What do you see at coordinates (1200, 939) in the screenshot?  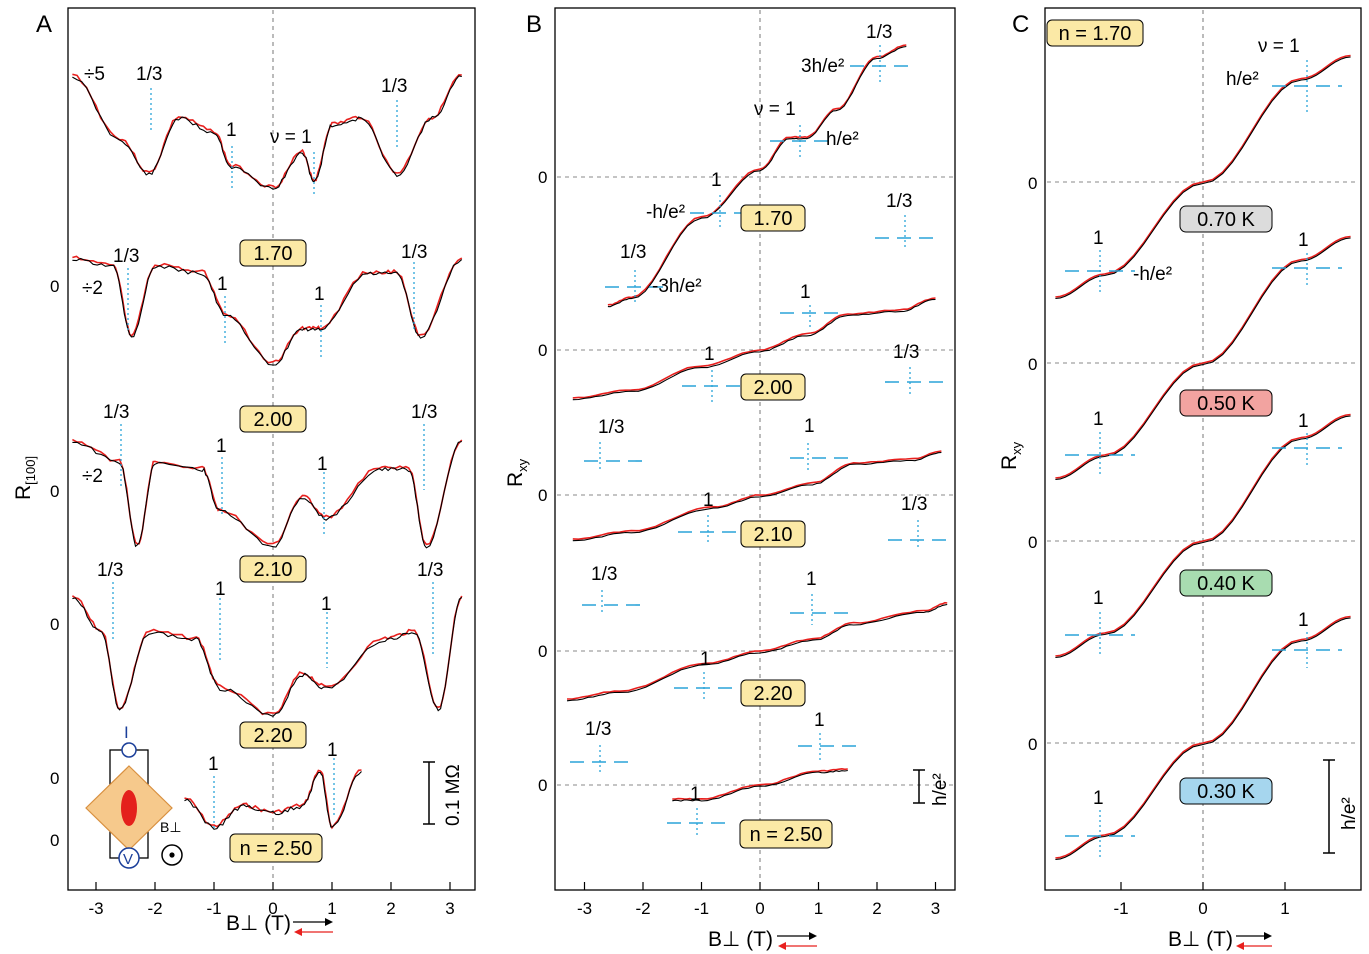 I see `c-xlabel: B⊥ (T)` at bounding box center [1200, 939].